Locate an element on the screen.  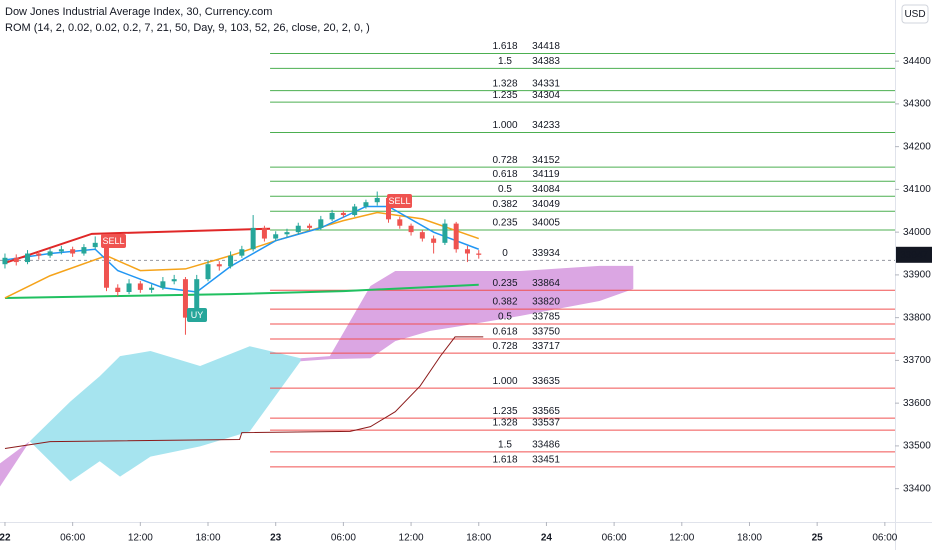
fib-price: 33537 is located at coordinates (546, 423).